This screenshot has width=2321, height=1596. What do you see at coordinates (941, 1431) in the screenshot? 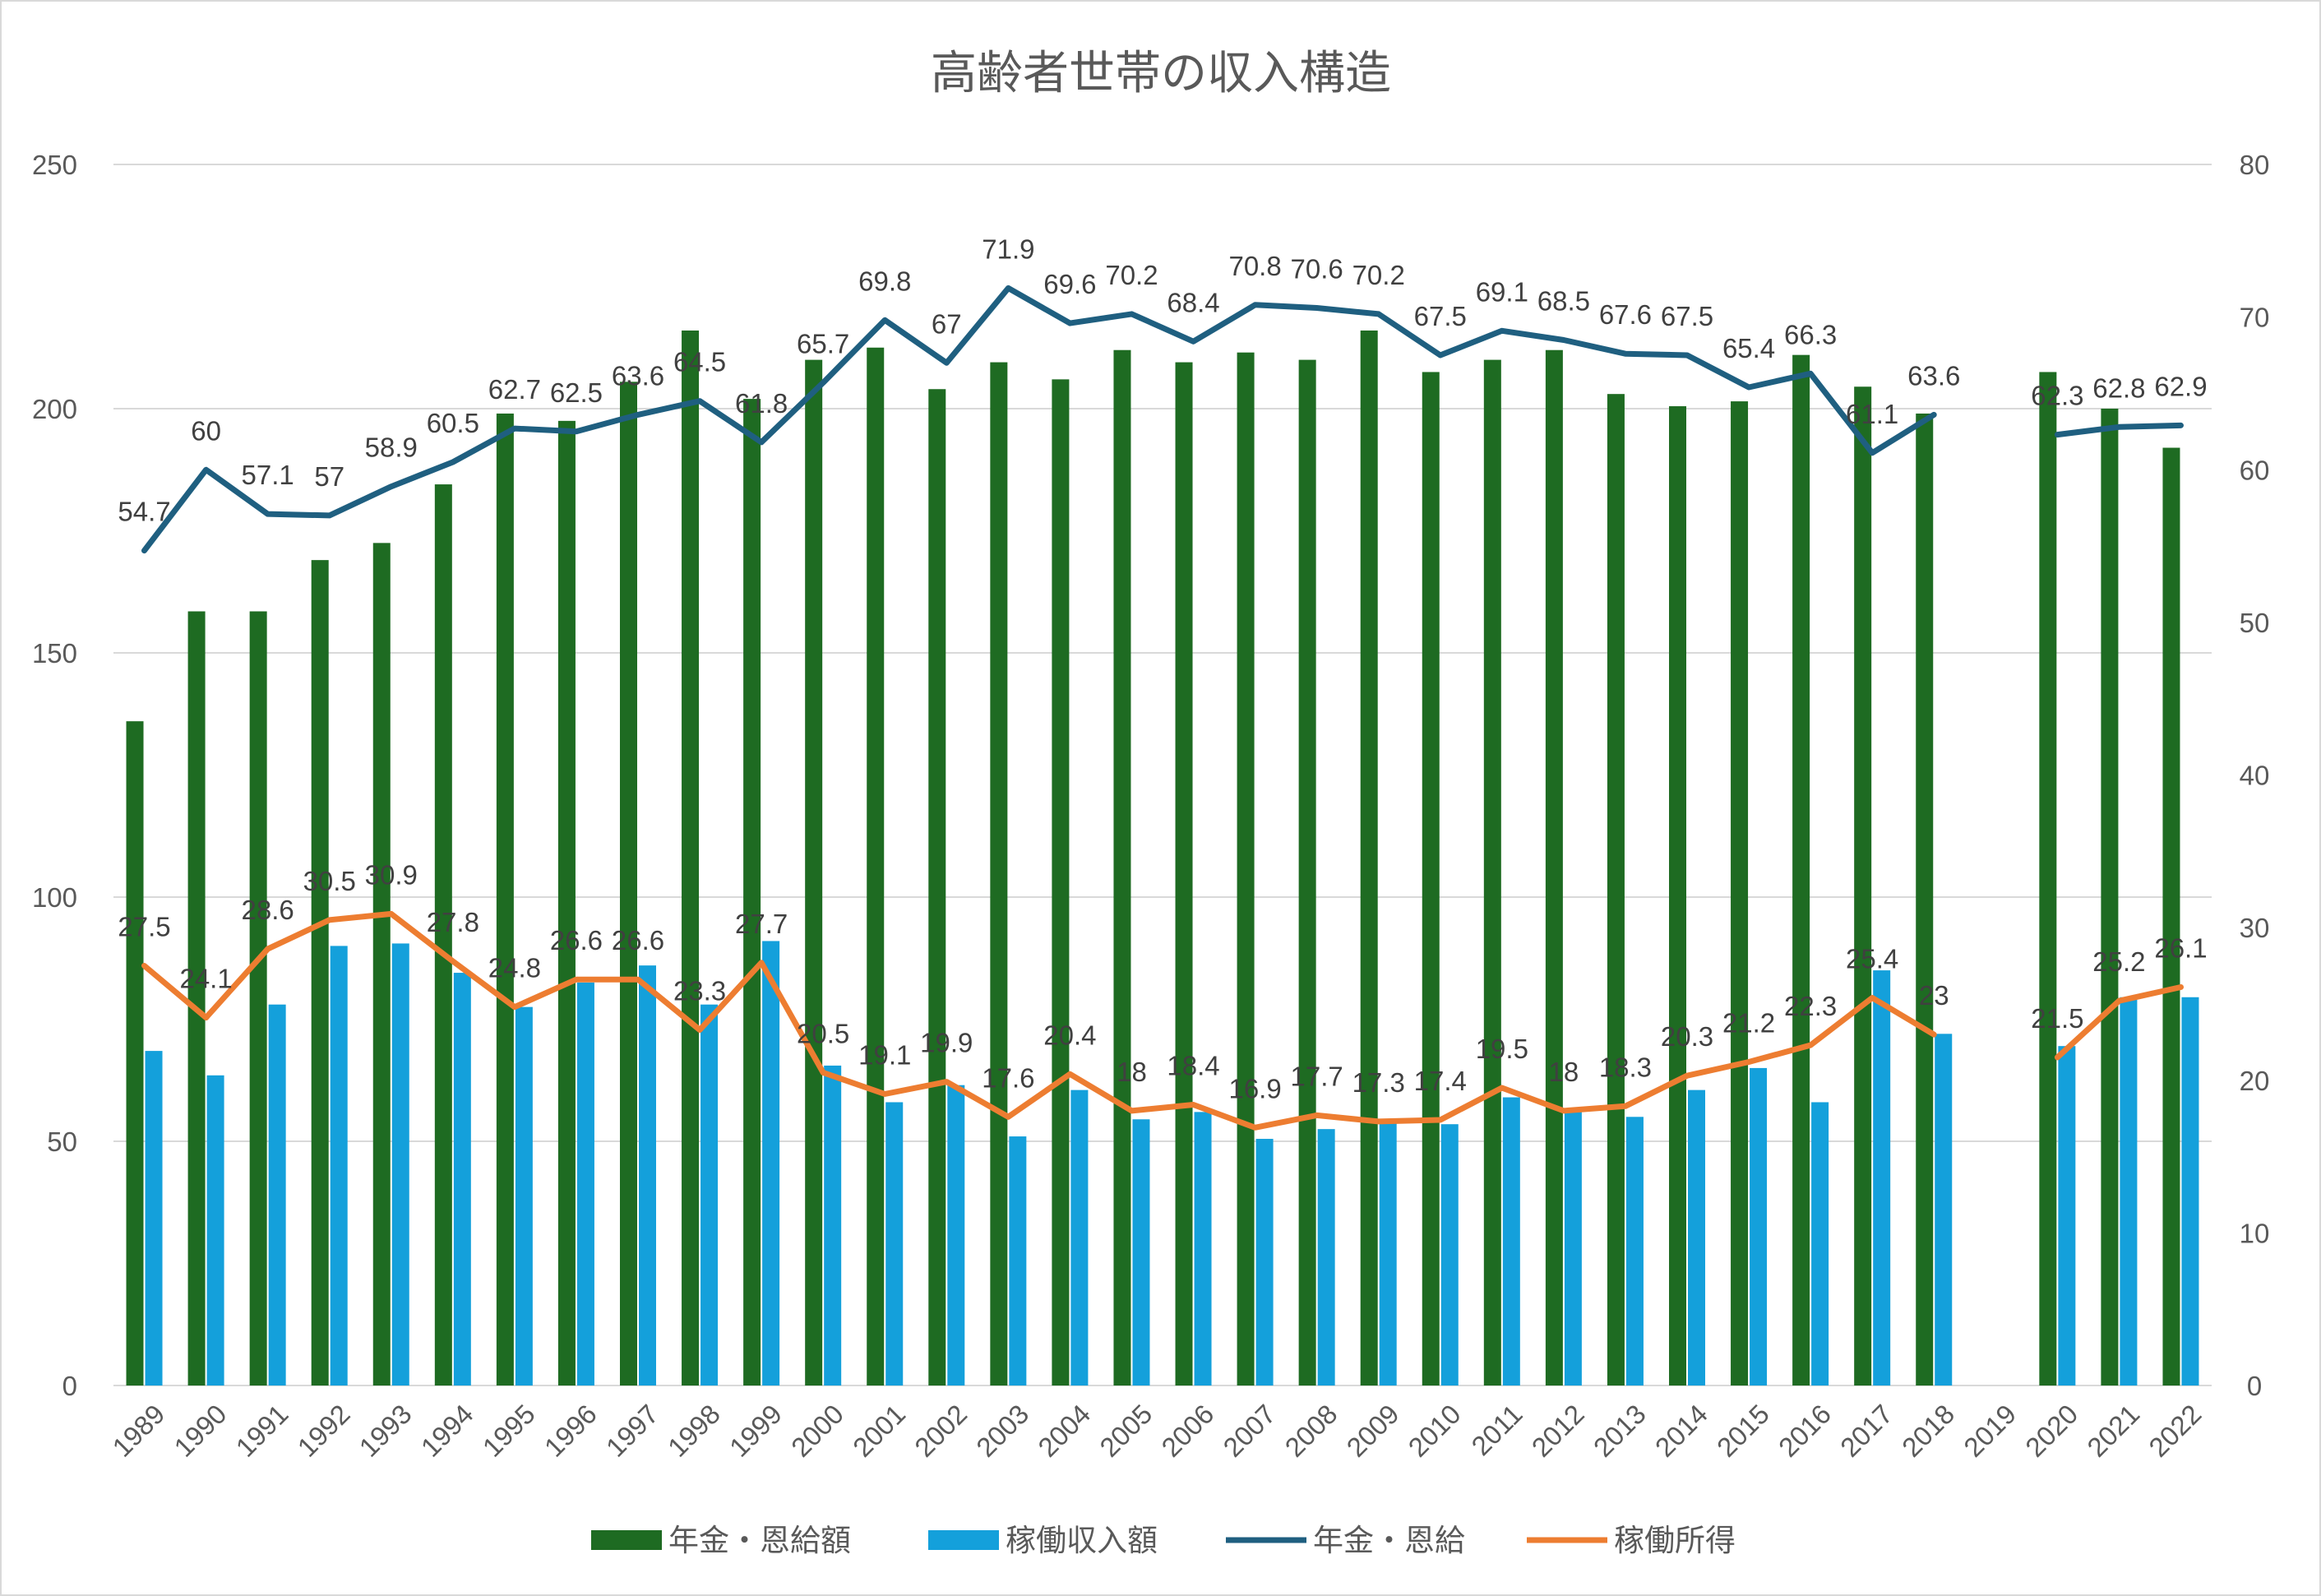
I see `category-label: 2002` at bounding box center [941, 1431].